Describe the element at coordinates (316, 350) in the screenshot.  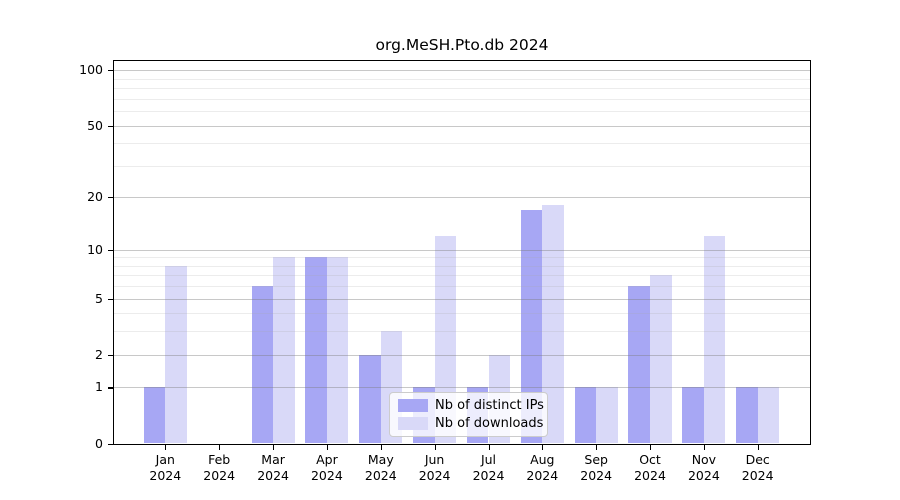
I see `bar-distinct-ips-apr` at that location.